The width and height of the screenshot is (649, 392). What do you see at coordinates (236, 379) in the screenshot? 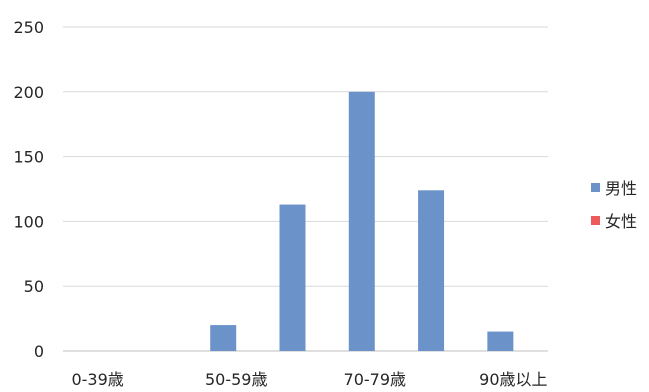
I see `x-tick-label: 50-59歳` at bounding box center [236, 379].